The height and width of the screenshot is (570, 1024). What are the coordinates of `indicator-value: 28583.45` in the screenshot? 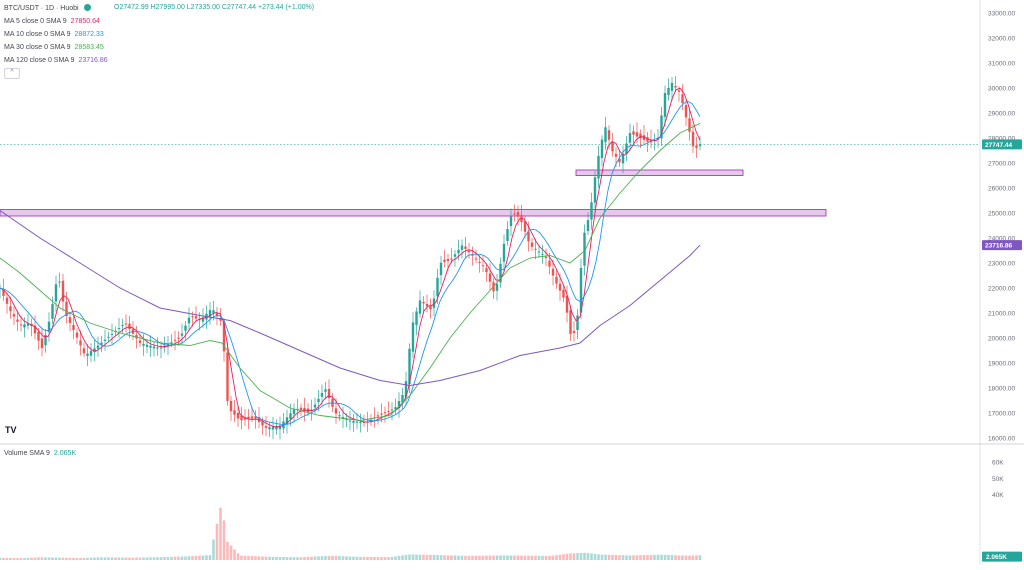 It's located at (89, 47).